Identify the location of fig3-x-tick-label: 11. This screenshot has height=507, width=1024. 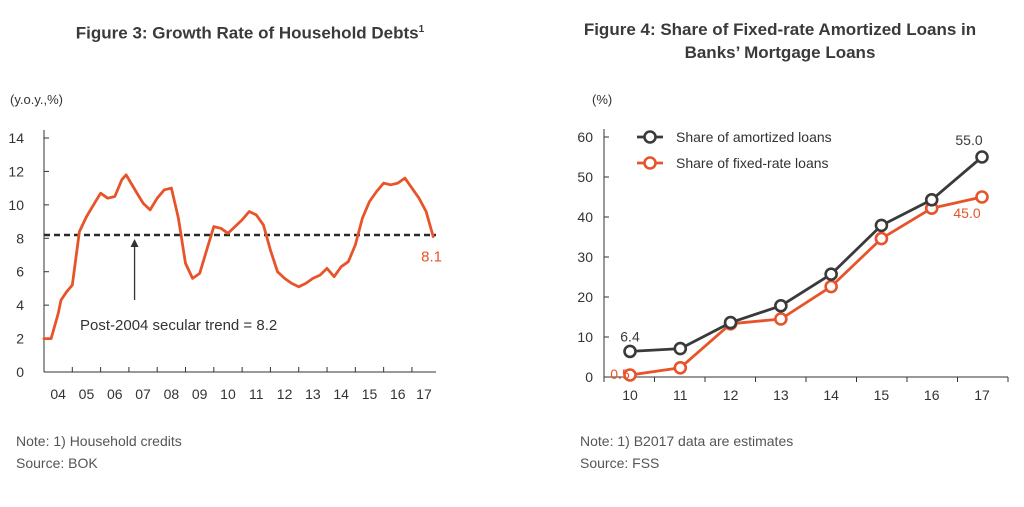
(256, 394).